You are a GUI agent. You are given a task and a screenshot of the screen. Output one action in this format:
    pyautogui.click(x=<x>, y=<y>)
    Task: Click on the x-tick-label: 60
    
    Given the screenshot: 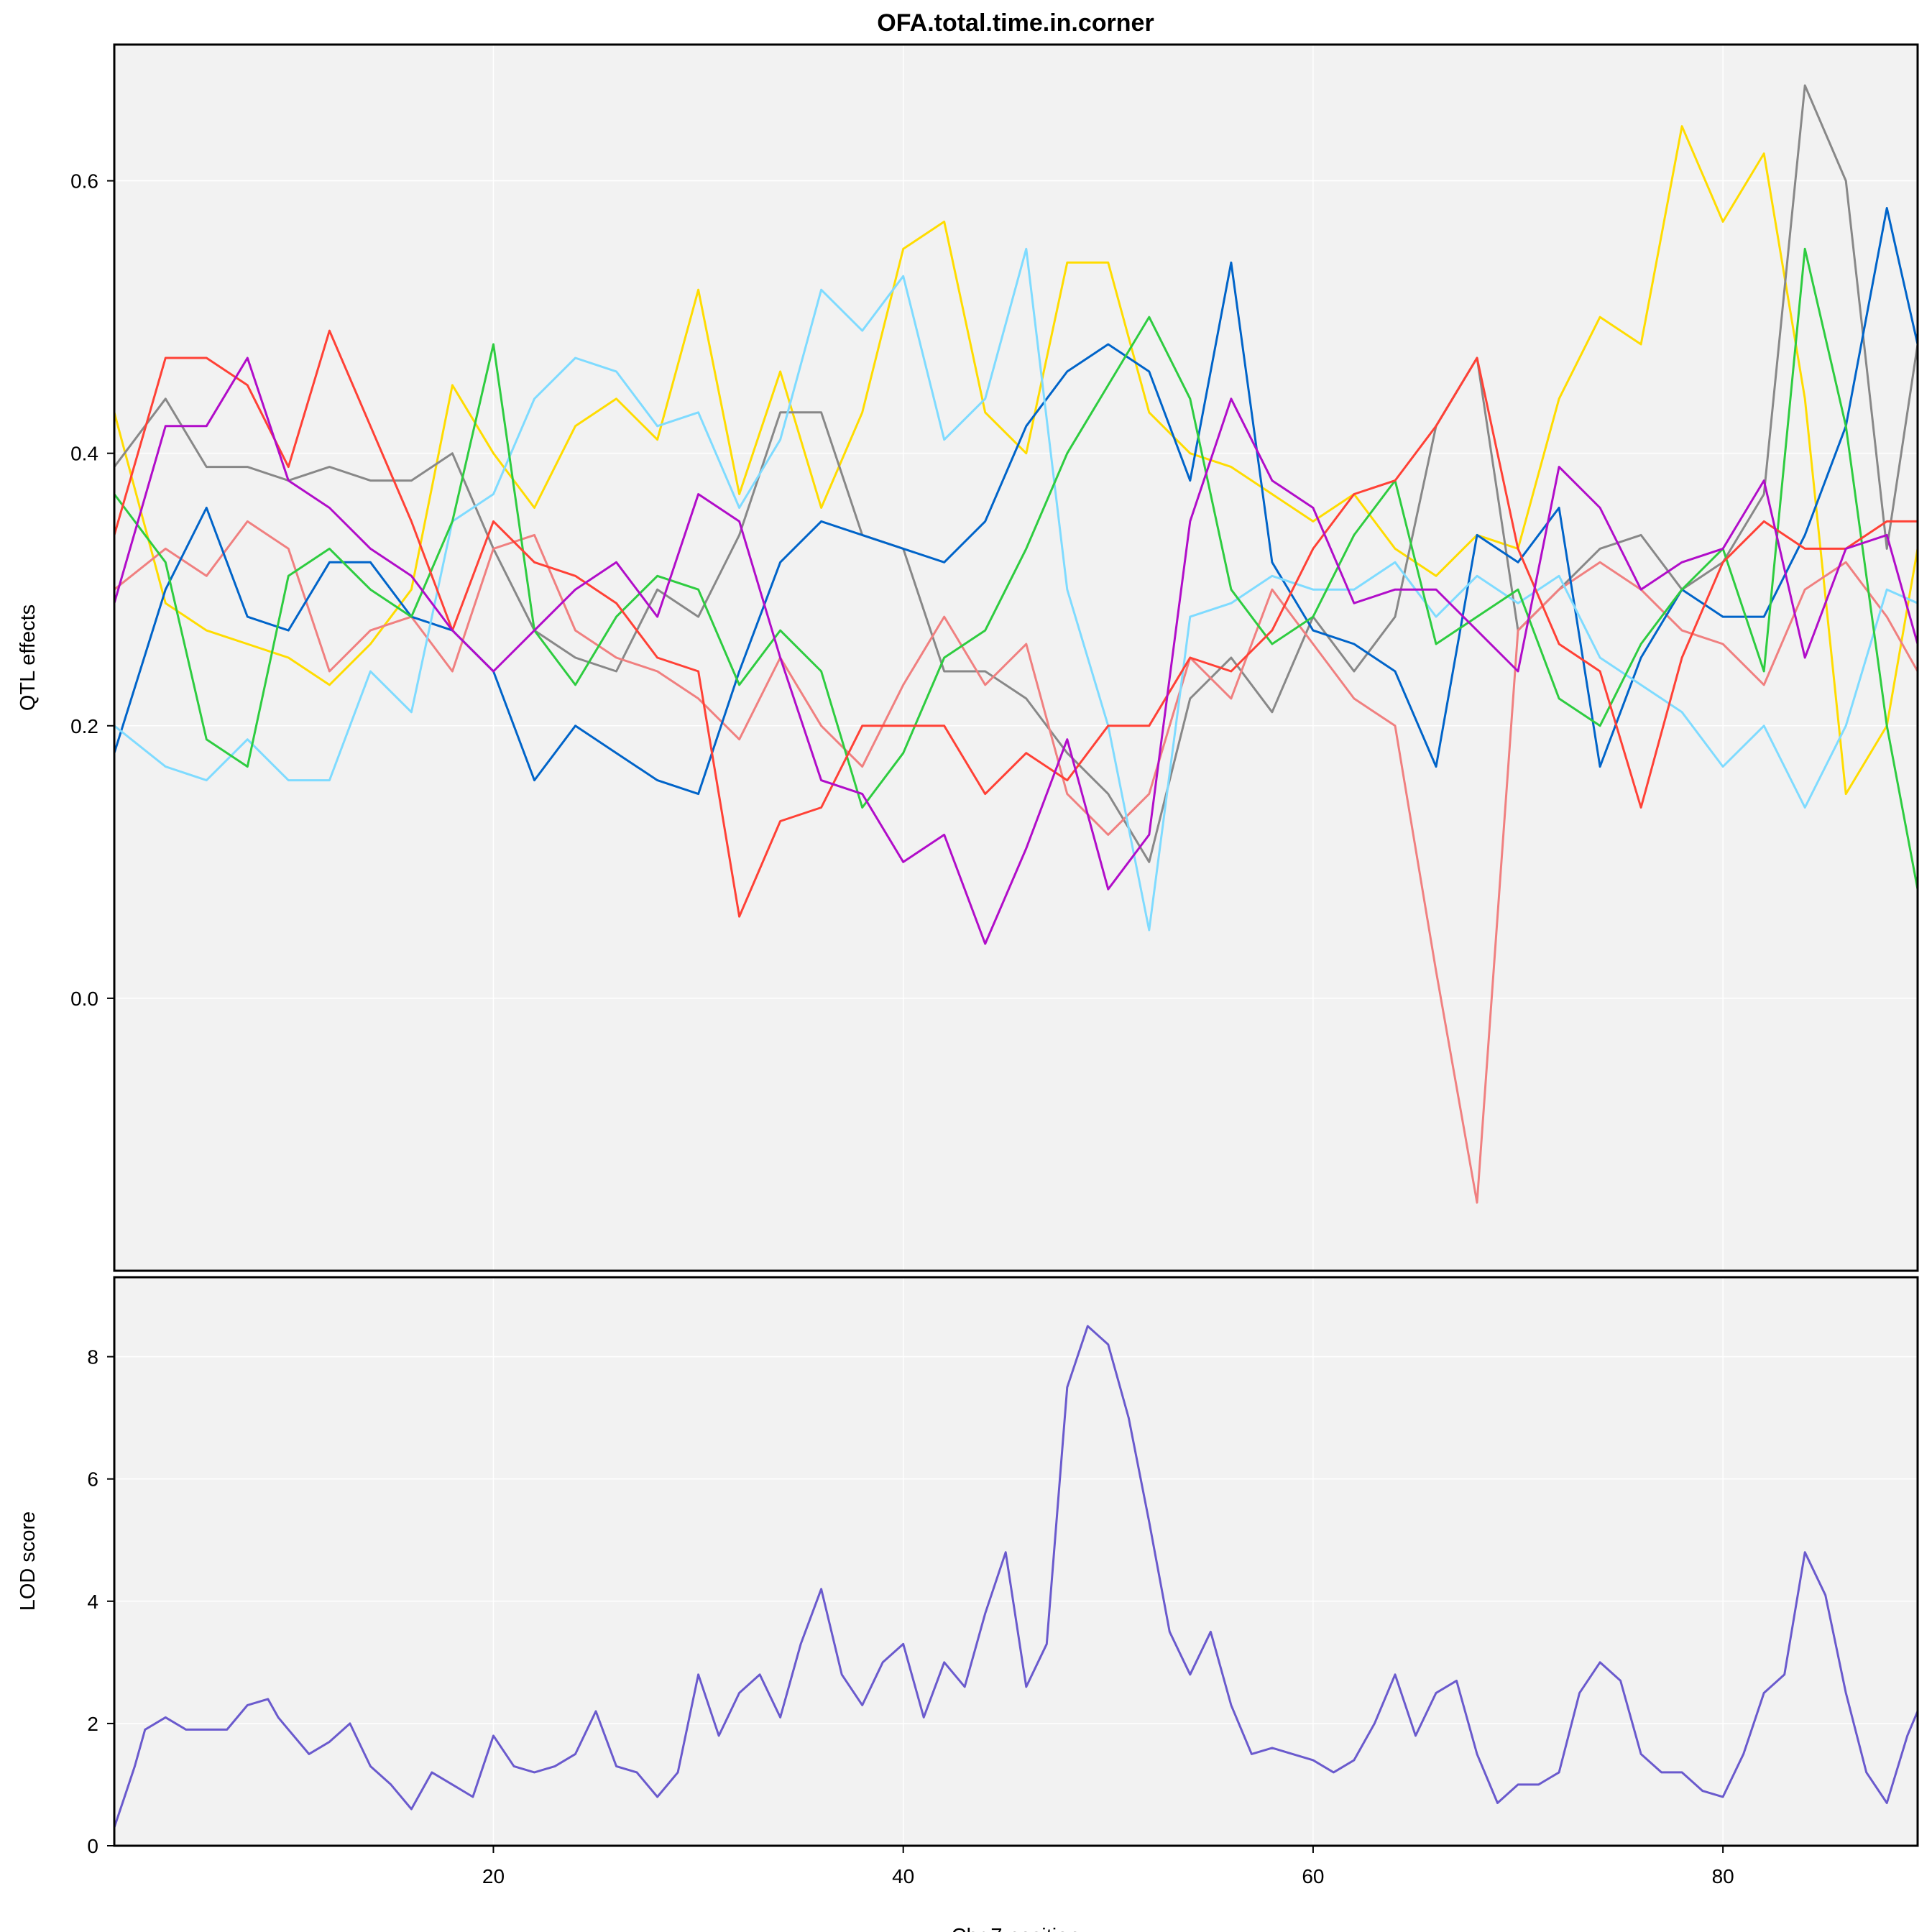 What is the action you would take?
    pyautogui.click(x=1313, y=1876)
    